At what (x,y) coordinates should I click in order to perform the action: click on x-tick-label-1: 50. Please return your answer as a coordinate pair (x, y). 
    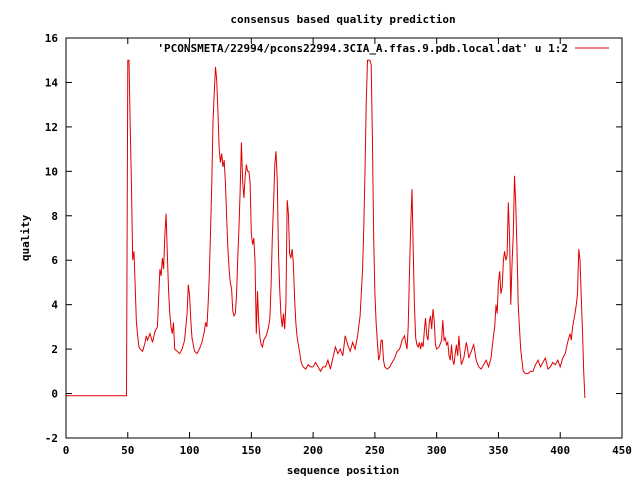
    Looking at the image, I should click on (127, 450).